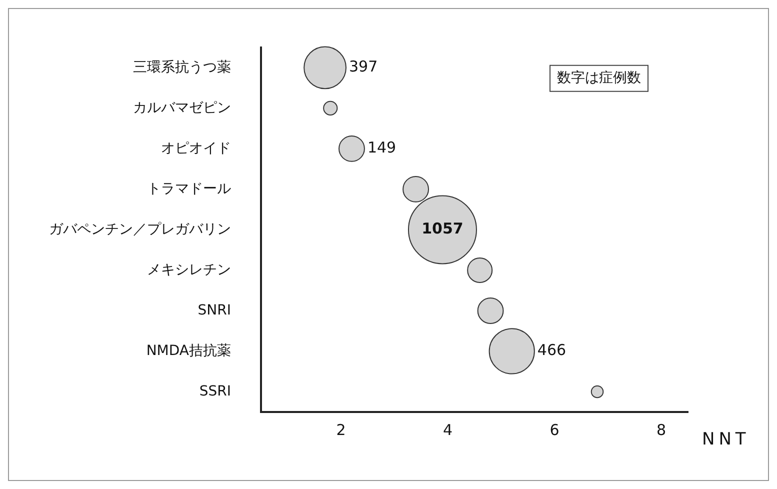  What do you see at coordinates (551, 350) in the screenshot?
I see `annotation: 466` at bounding box center [551, 350].